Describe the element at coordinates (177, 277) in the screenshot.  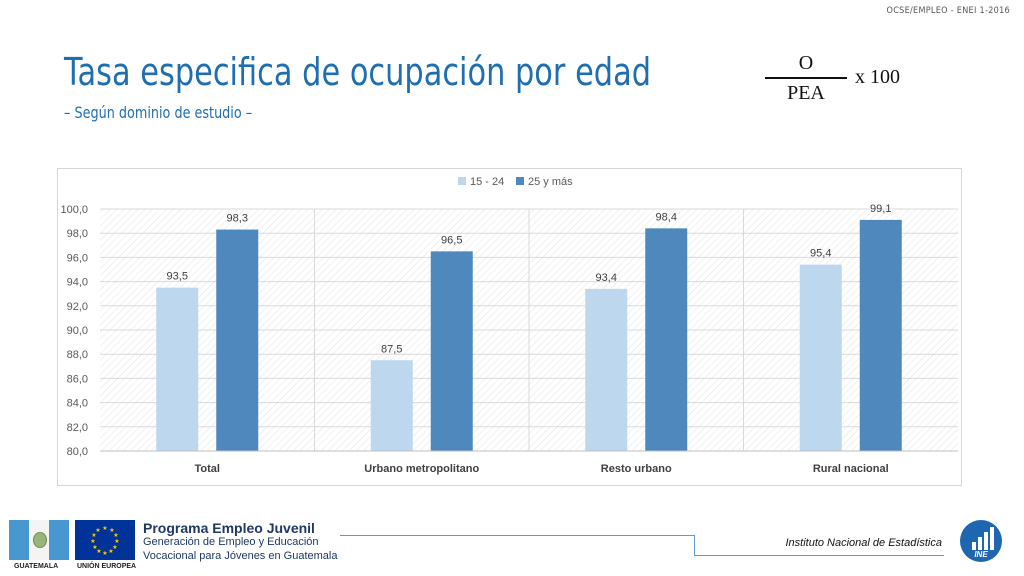
I see `data-label: 93,5` at that location.